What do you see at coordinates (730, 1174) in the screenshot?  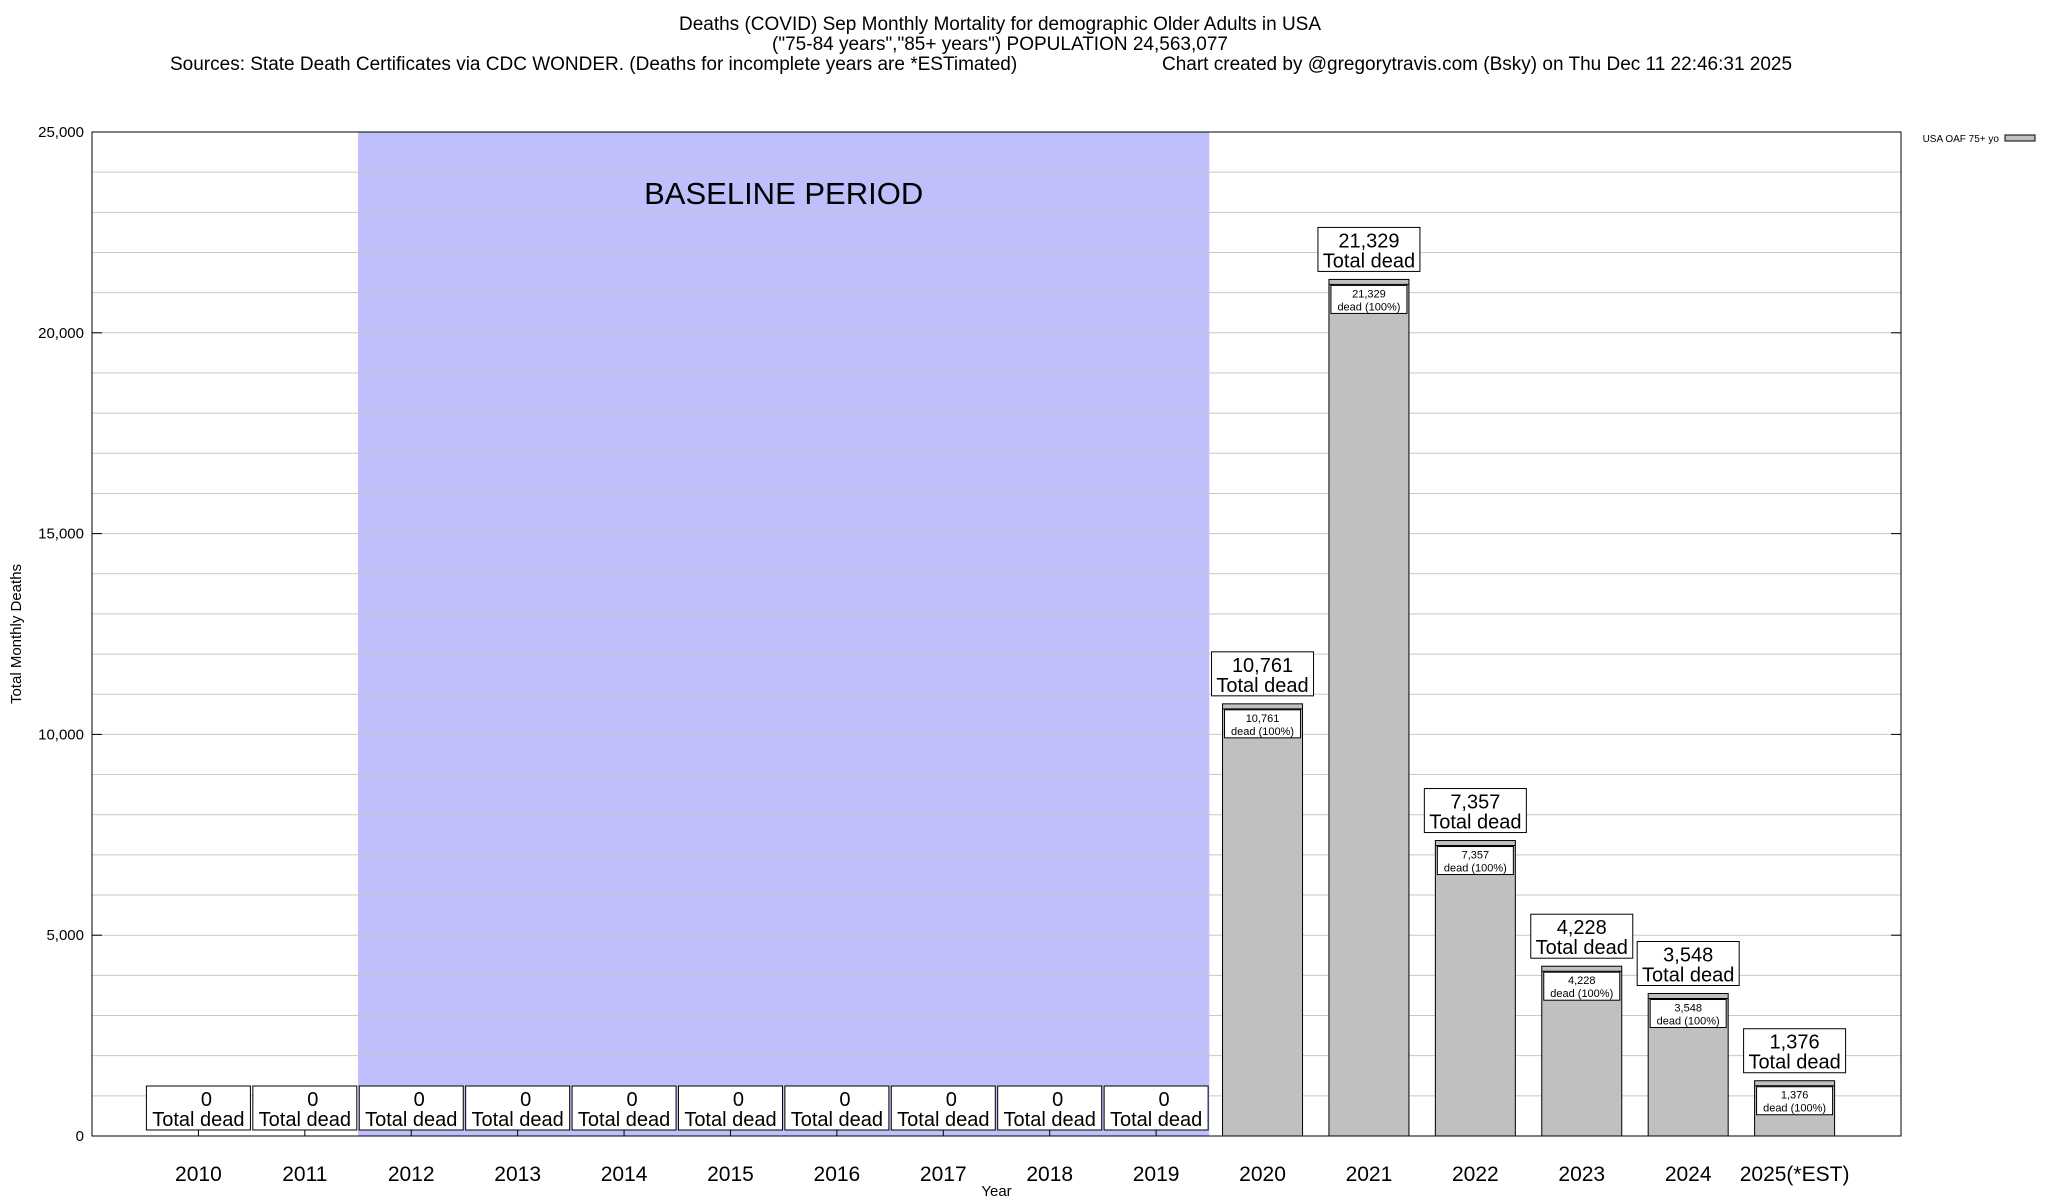 I see `x-tick-label: 2015` at bounding box center [730, 1174].